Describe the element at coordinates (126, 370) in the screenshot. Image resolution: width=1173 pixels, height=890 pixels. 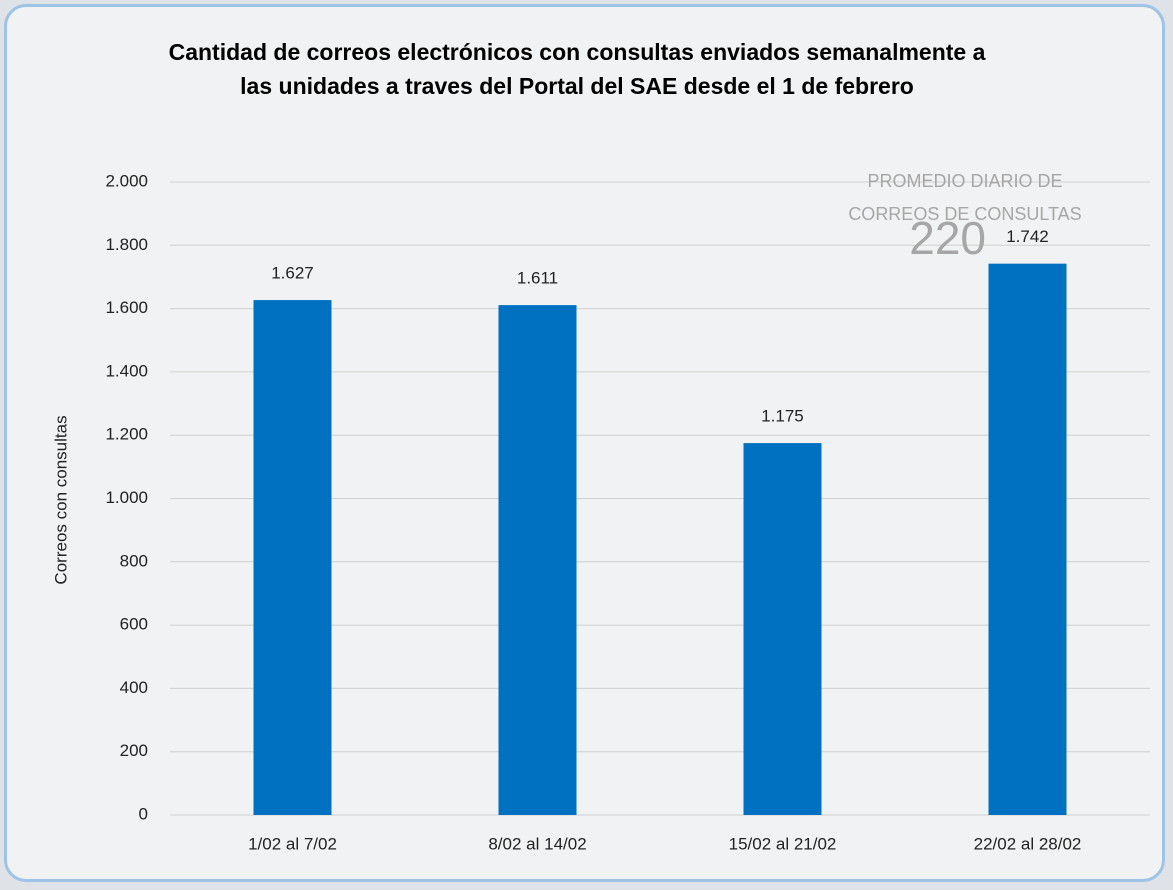
I see `y-tick-label: 1.400` at that location.